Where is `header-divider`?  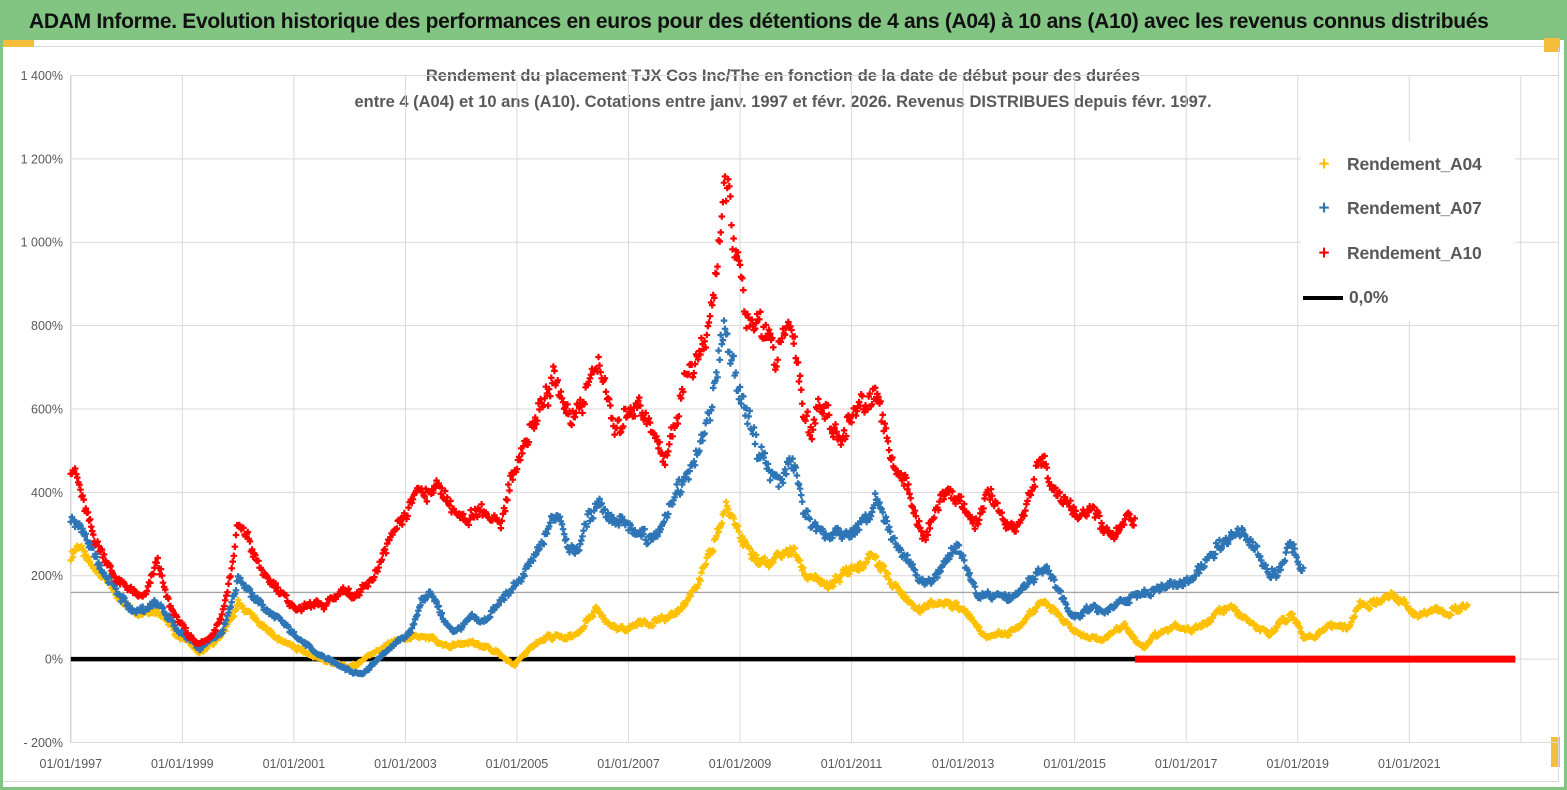
header-divider is located at coordinates (781, 46).